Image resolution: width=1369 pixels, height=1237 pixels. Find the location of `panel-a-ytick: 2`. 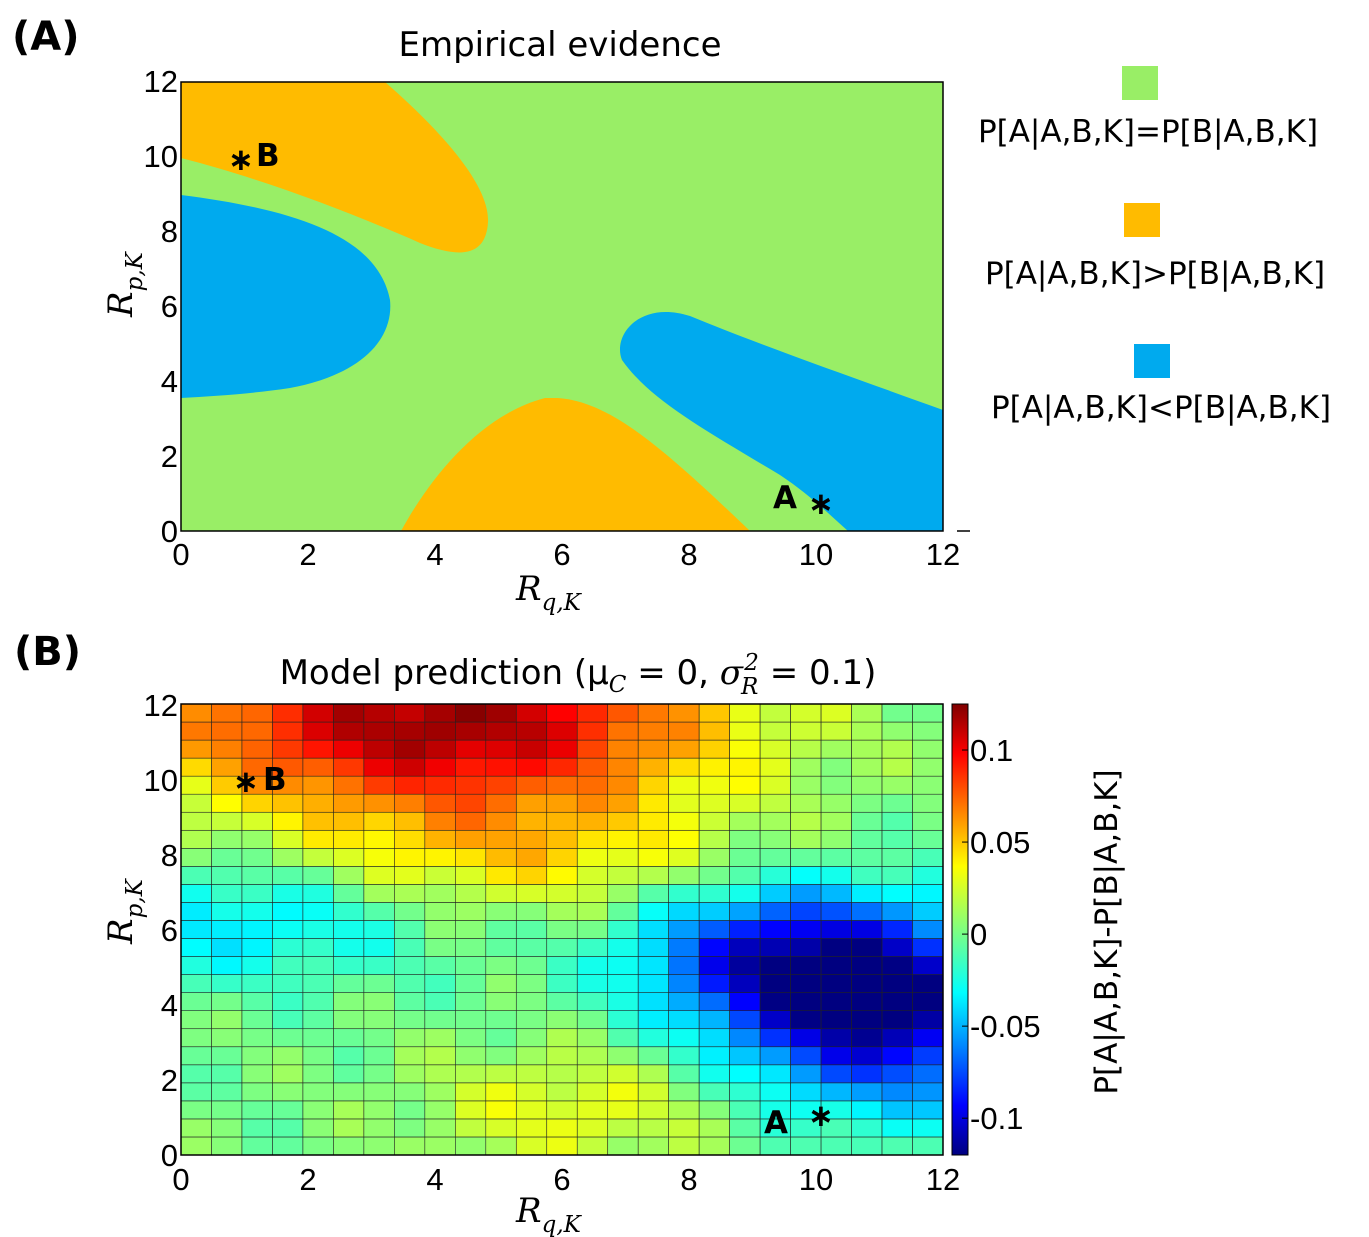

panel-a-ytick: 2 is located at coordinates (169, 456).